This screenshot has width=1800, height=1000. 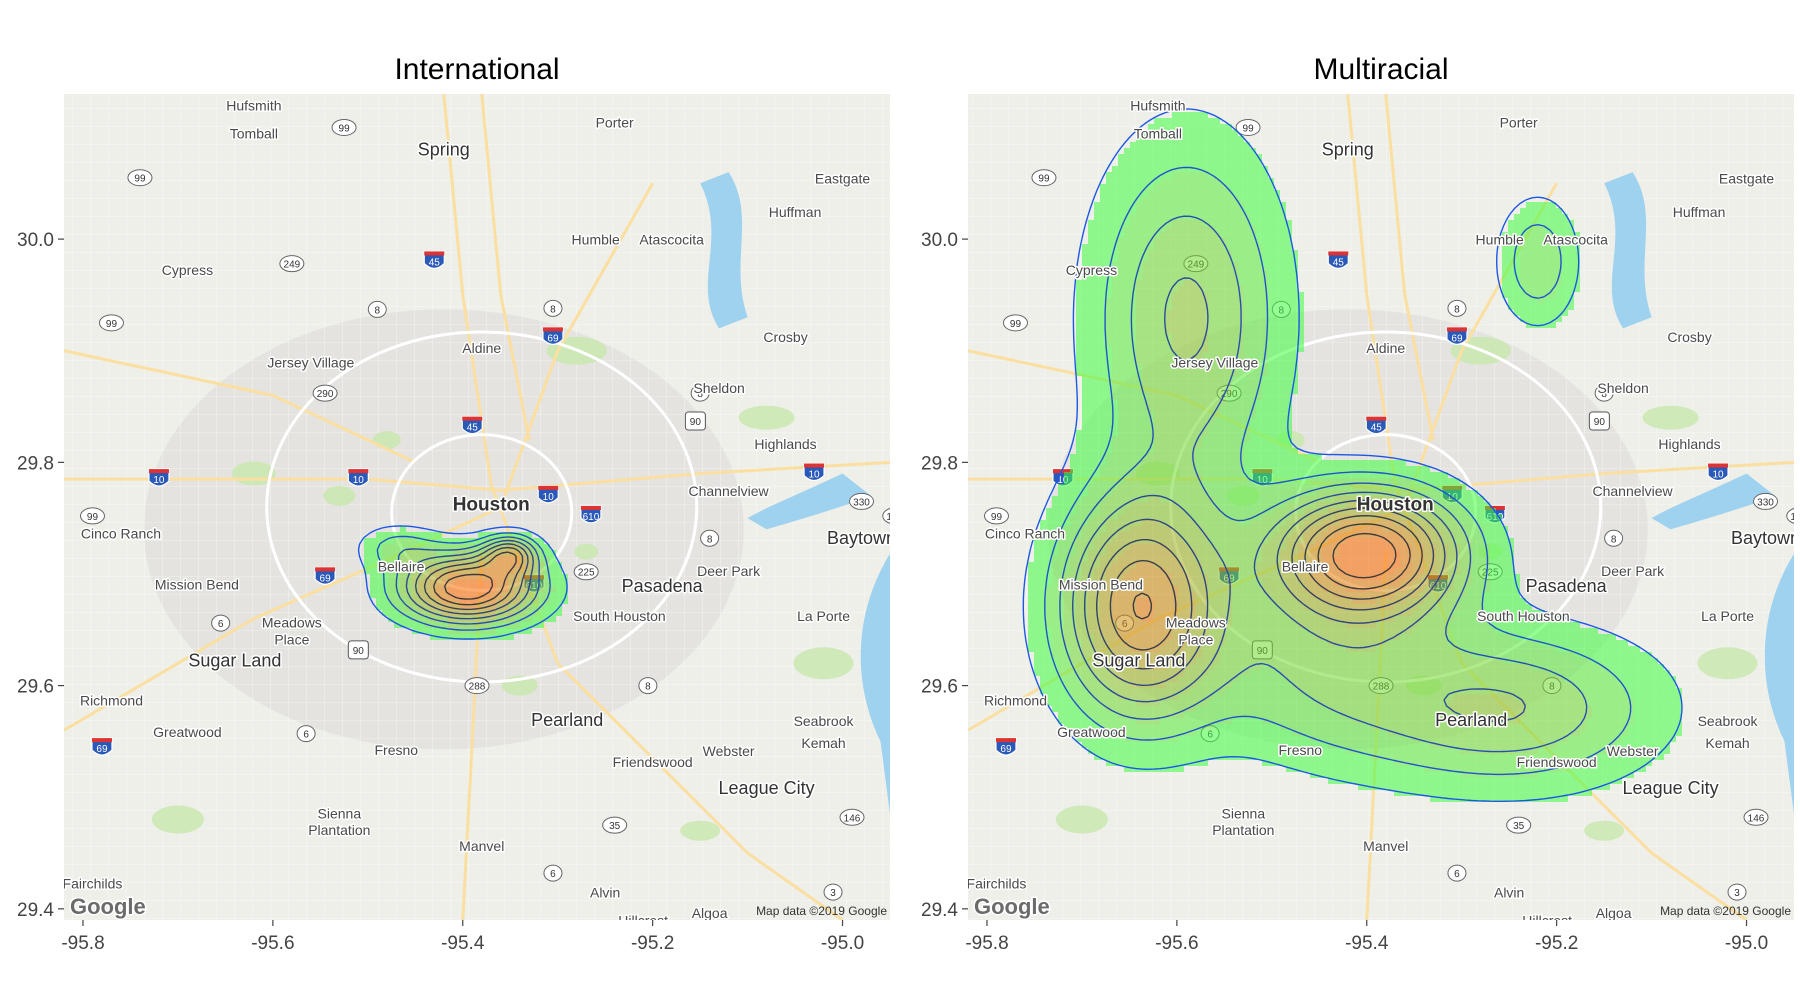 I want to click on google-logo: Google, so click(x=108, y=906).